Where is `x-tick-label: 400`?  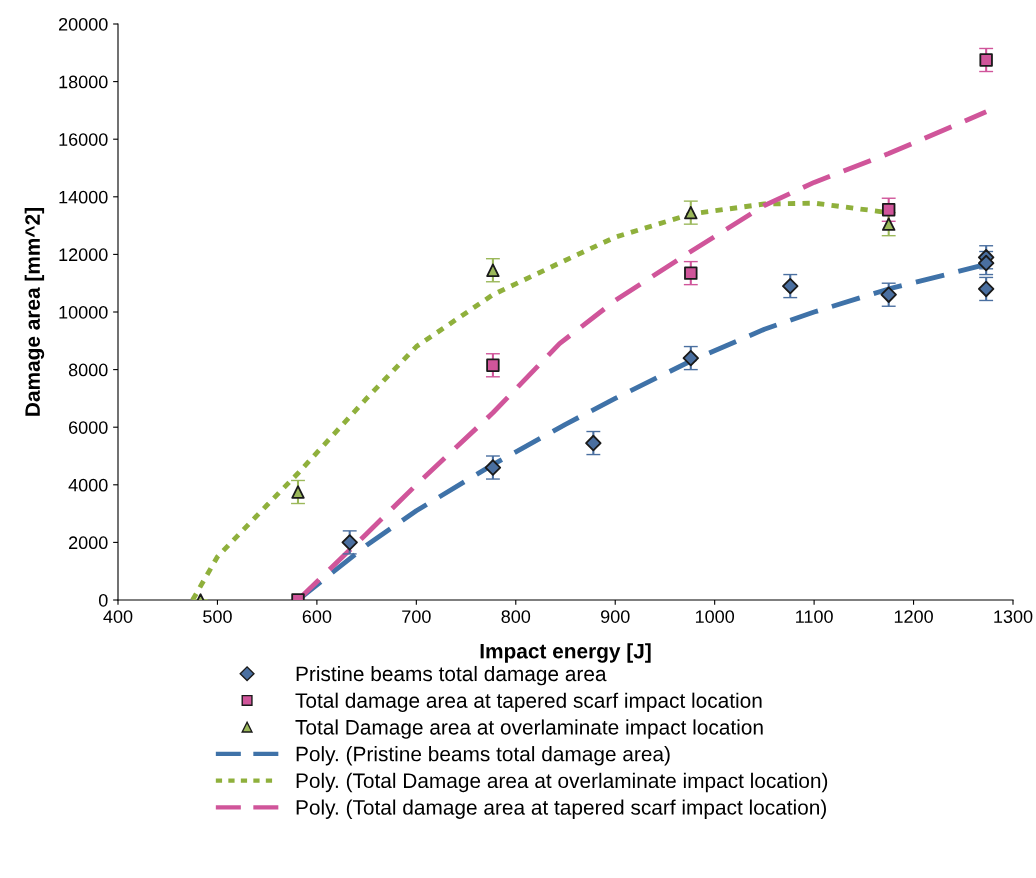
x-tick-label: 400 is located at coordinates (118, 616).